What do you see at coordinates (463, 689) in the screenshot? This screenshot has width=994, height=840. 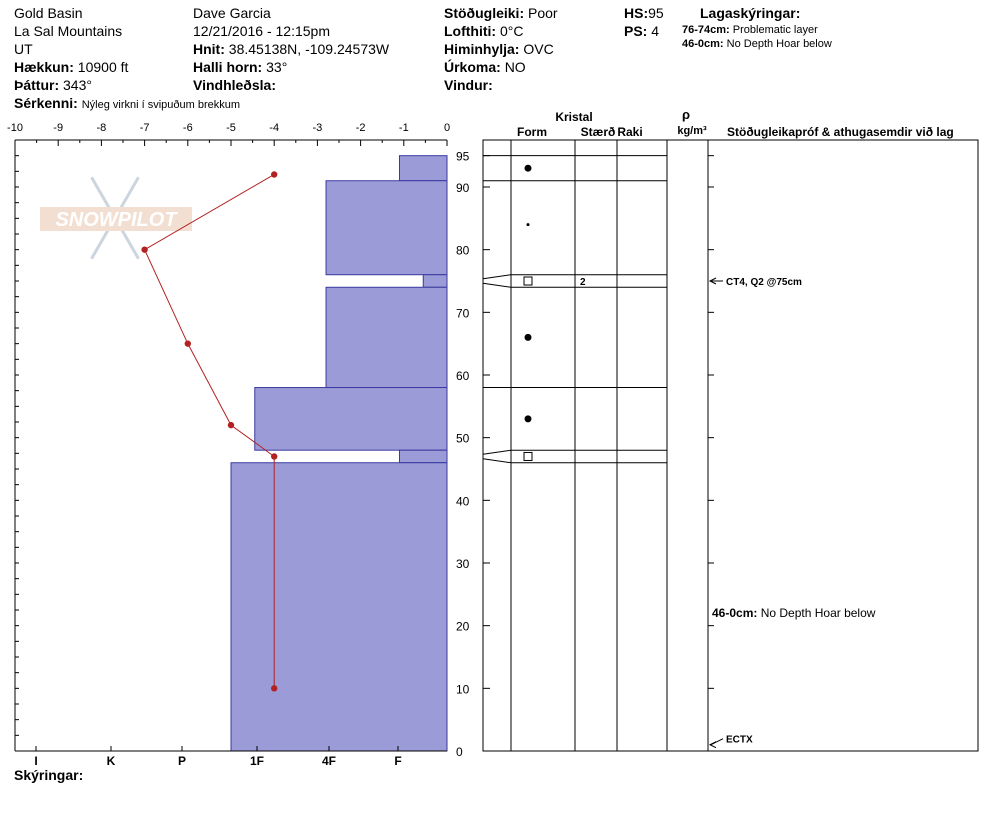 I see `depth-tick-label: 10` at bounding box center [463, 689].